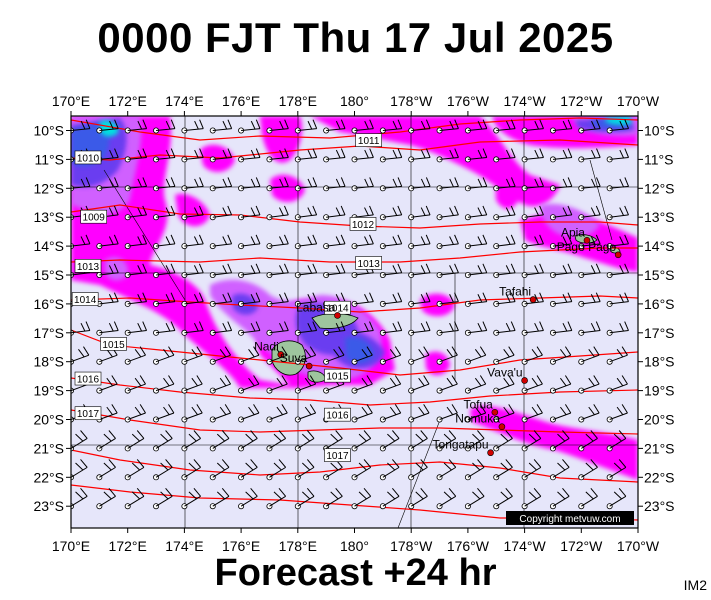 Image resolution: width=711 pixels, height=600 pixels. Describe the element at coordinates (94, 218) in the screenshot. I see `svg-text: 1009` at that location.